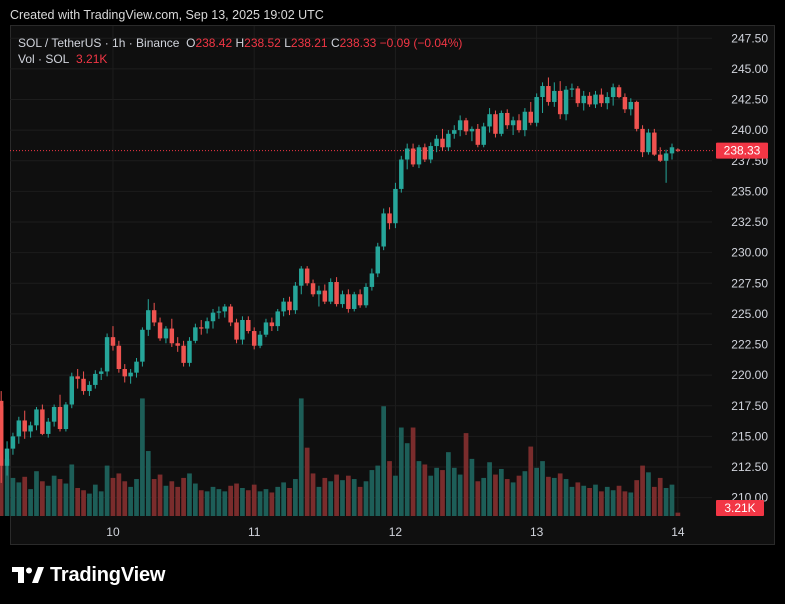 The width and height of the screenshot is (785, 604). What do you see at coordinates (44, 59) in the screenshot?
I see `volume-label: Vol · SOL` at bounding box center [44, 59].